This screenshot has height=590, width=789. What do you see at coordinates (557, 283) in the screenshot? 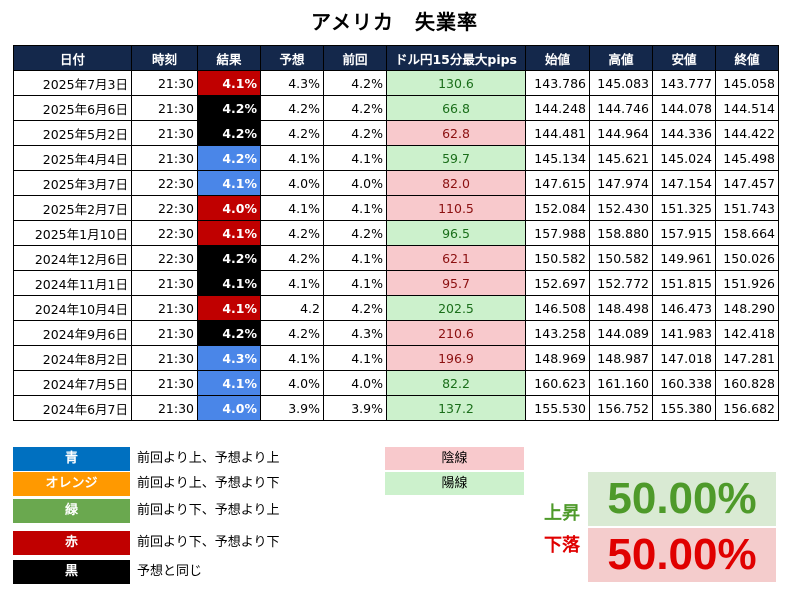
I see `open-cell: 152.697` at bounding box center [557, 283].